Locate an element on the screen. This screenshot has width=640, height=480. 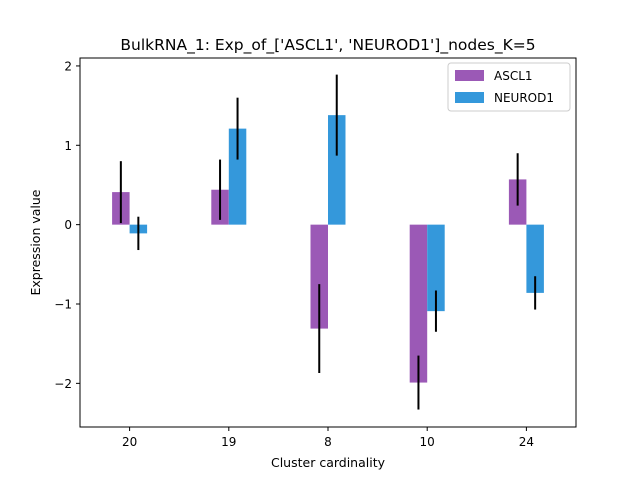
y-axis: 2 1 0 −1 −2 is located at coordinates (67, 225).